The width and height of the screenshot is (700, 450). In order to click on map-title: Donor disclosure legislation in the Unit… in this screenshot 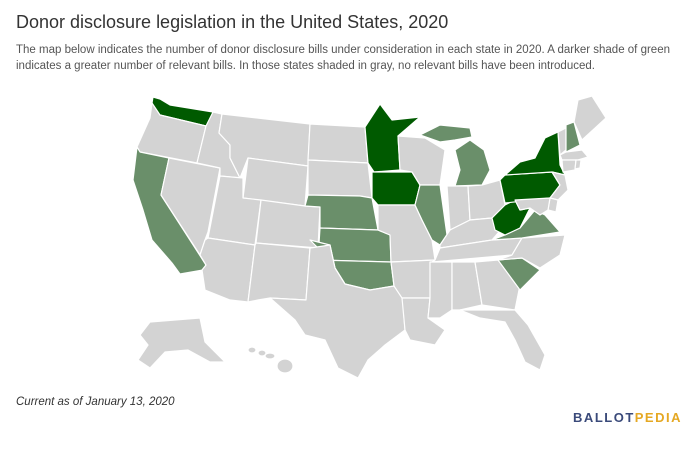, I will do `click(232, 22)`.